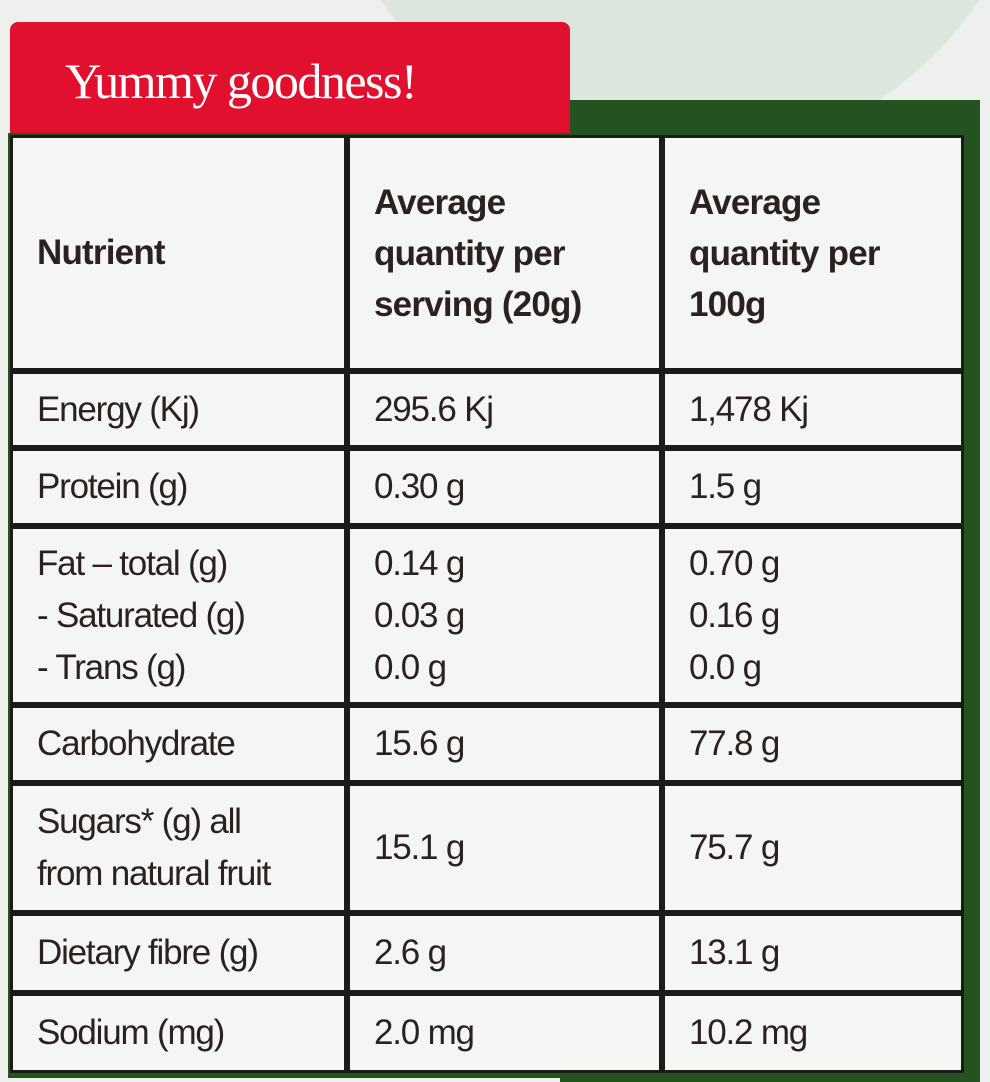  I want to click on banner-title: Yummy goodness!, so click(241, 81).